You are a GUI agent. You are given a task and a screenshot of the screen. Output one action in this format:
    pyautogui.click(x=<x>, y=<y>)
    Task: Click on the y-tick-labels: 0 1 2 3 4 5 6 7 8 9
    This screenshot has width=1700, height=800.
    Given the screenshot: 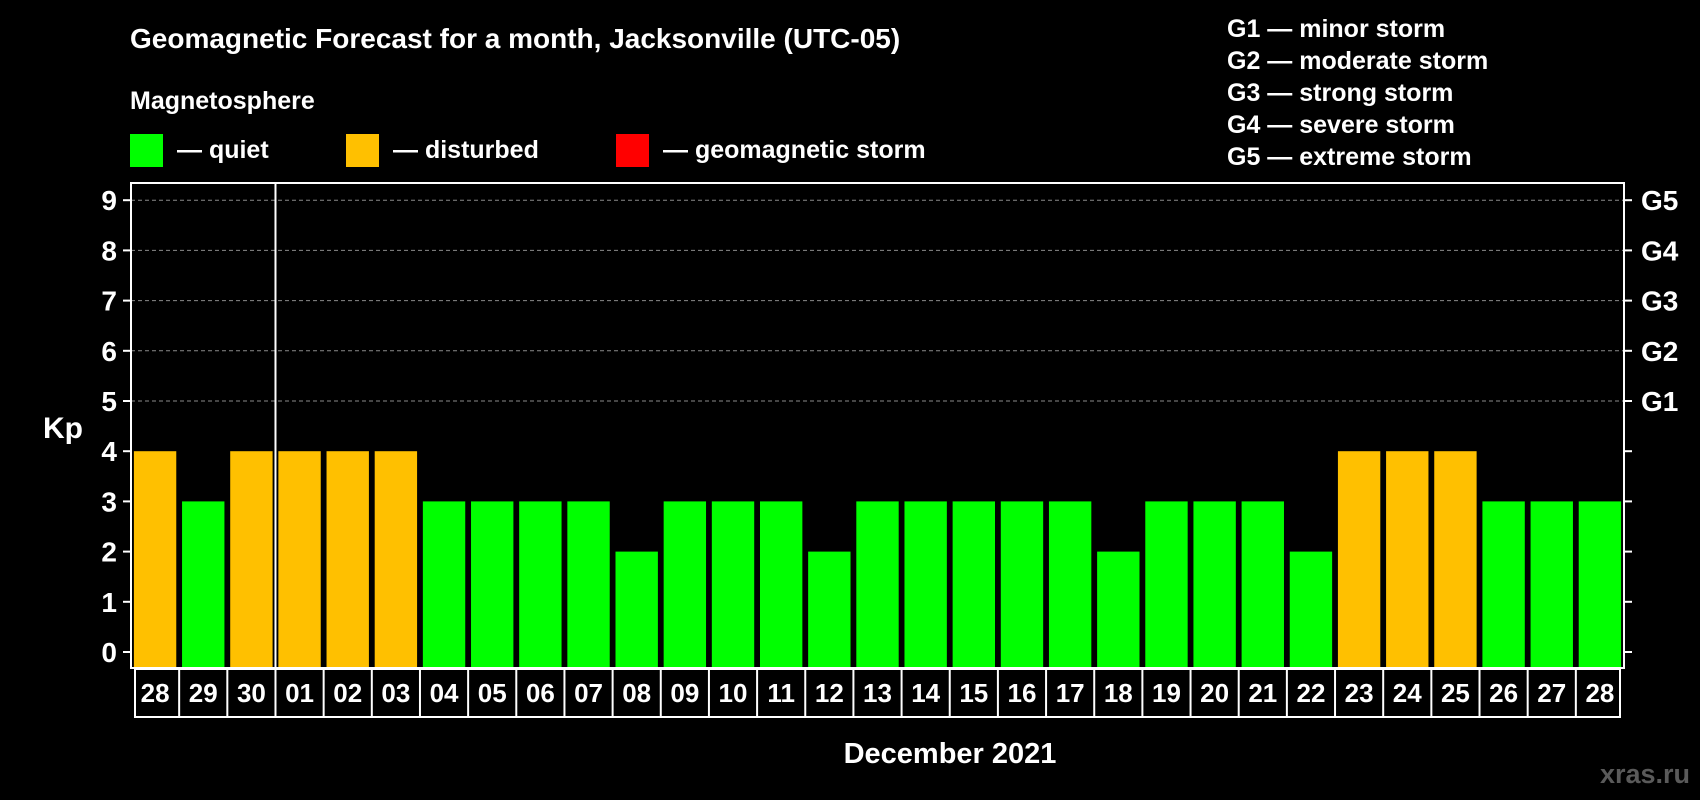 What is the action you would take?
    pyautogui.click(x=109, y=426)
    